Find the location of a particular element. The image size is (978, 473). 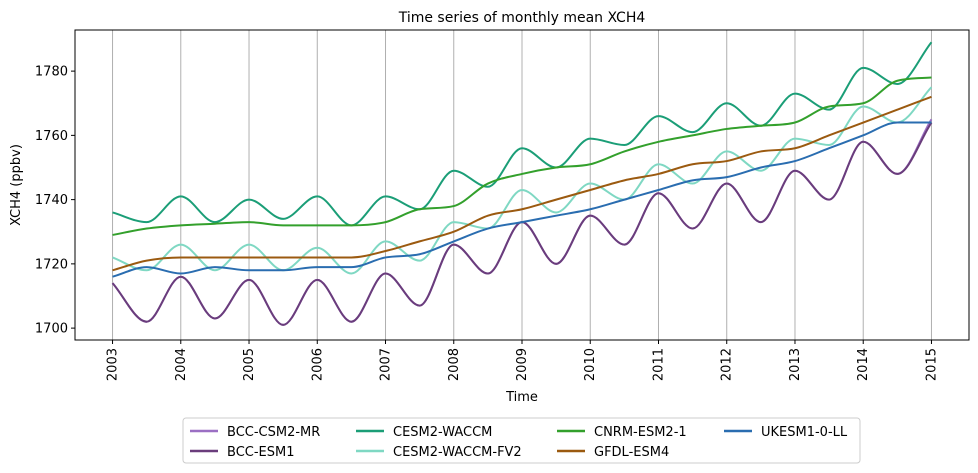

y-tick-label: 1780 is located at coordinates (51, 72).